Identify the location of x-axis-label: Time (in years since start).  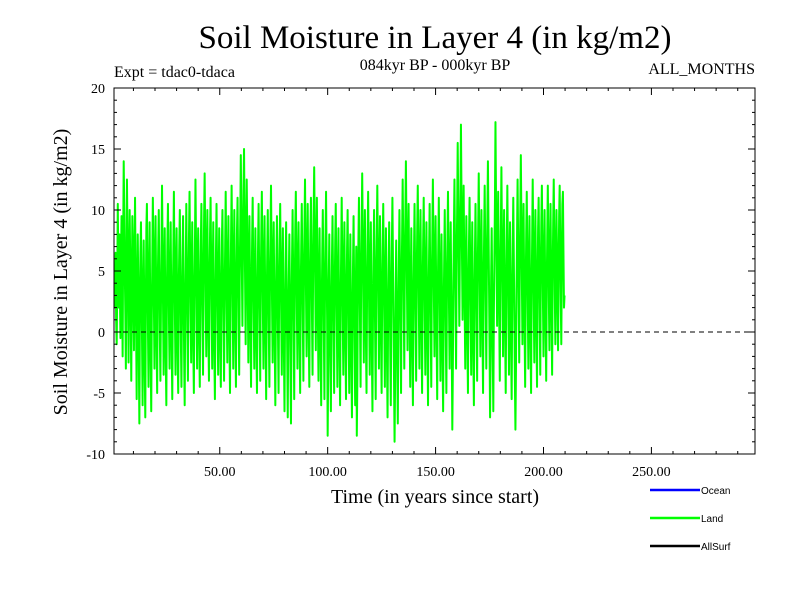
(435, 497).